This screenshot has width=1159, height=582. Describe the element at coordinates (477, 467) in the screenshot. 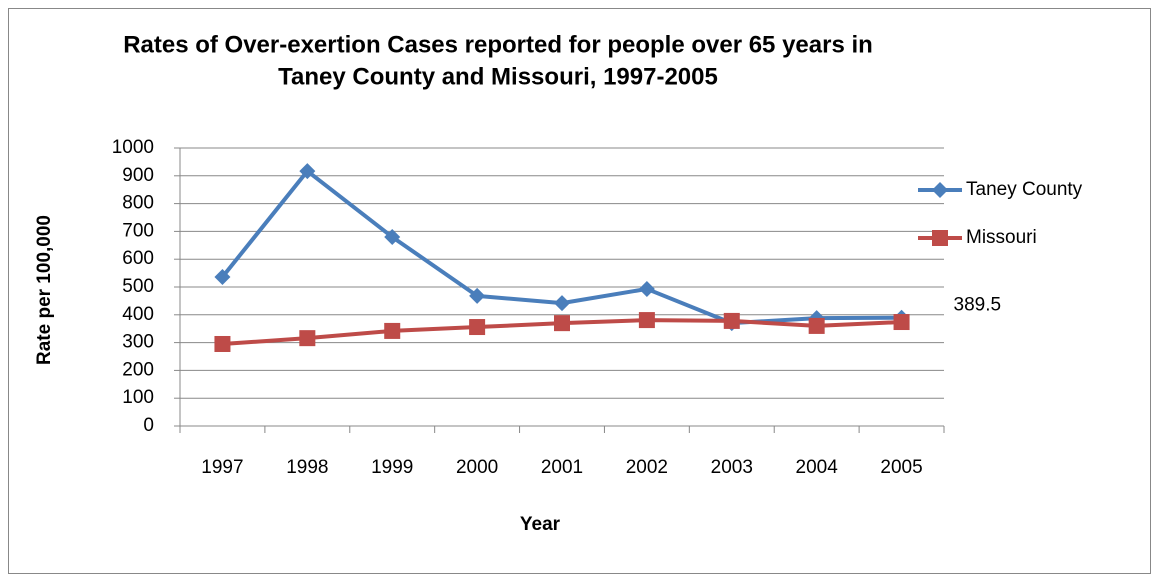

I see `x-tick-label: 2000` at that location.